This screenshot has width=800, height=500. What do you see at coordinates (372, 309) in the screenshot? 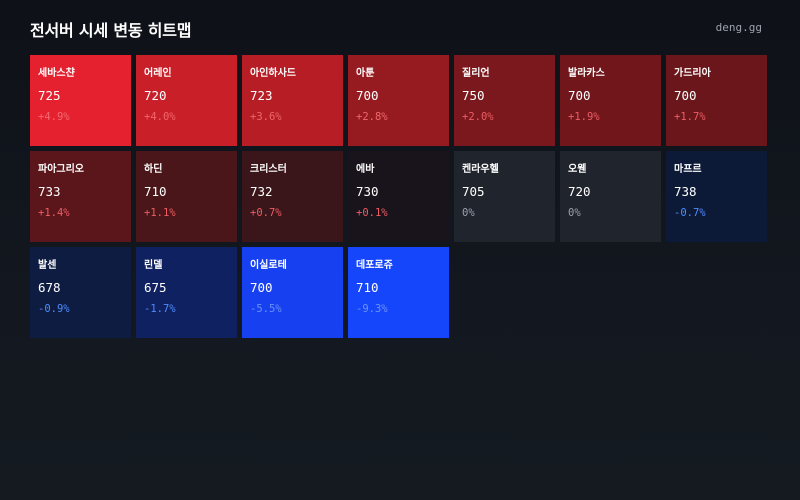
I see `price-change: -9.3%` at bounding box center [372, 309].